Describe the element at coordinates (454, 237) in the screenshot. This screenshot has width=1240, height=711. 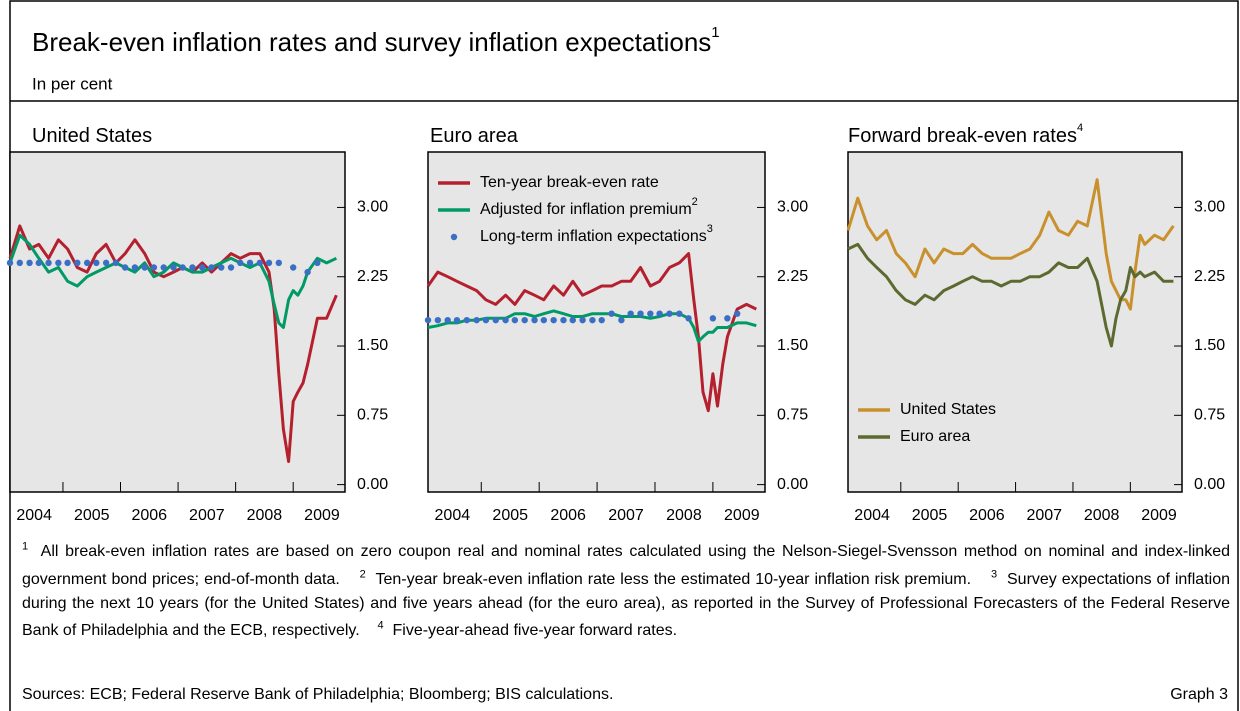
I see `legend-swatch` at that location.